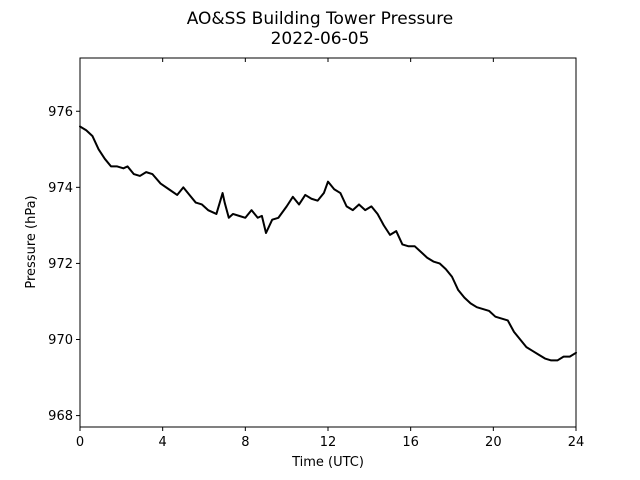  I want to click on y-tick-label: 970, so click(60, 340).